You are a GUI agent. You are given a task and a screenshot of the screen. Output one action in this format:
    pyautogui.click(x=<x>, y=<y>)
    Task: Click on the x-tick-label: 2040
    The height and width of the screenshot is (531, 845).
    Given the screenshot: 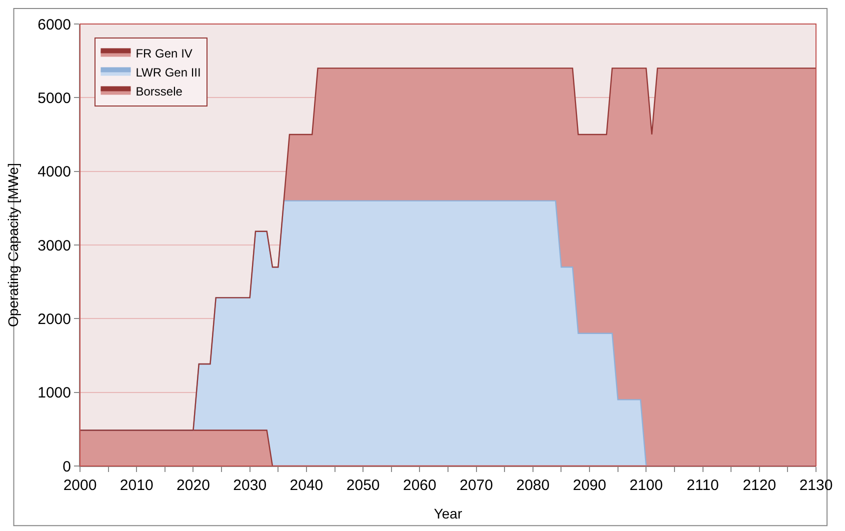 What is the action you would take?
    pyautogui.click(x=307, y=485)
    